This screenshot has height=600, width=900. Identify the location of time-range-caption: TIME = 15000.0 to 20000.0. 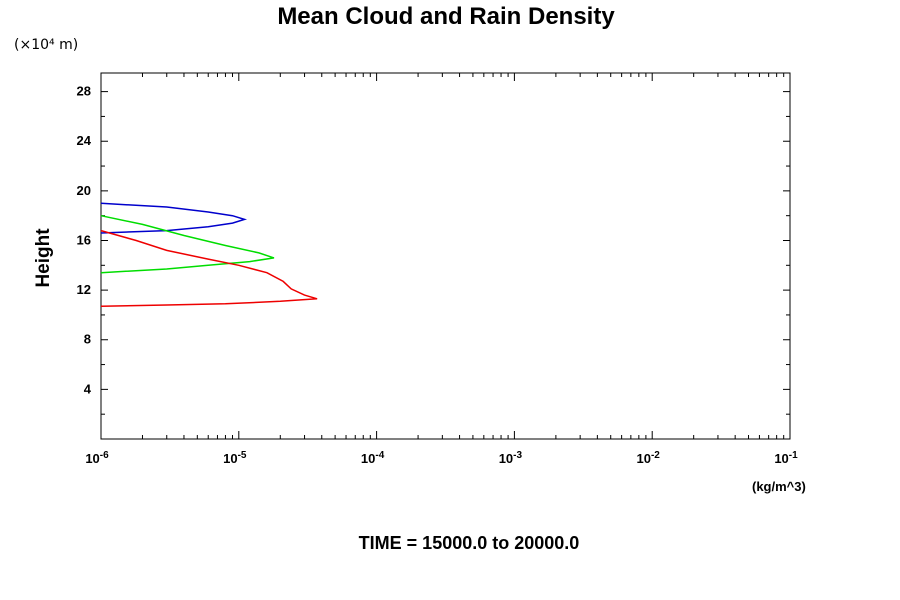
(469, 543).